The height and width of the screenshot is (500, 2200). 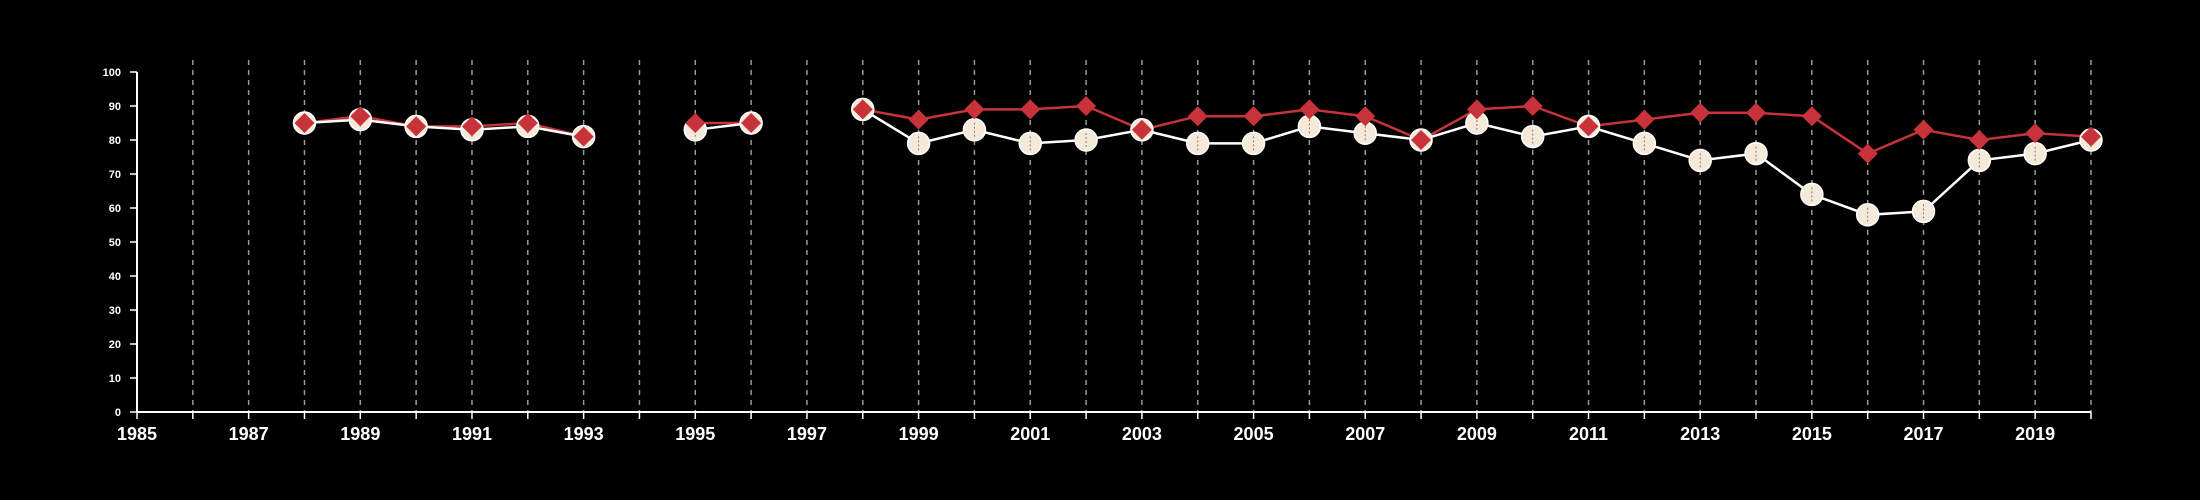 What do you see at coordinates (1476, 109) in the screenshot?
I see `diamond-point-2009` at bounding box center [1476, 109].